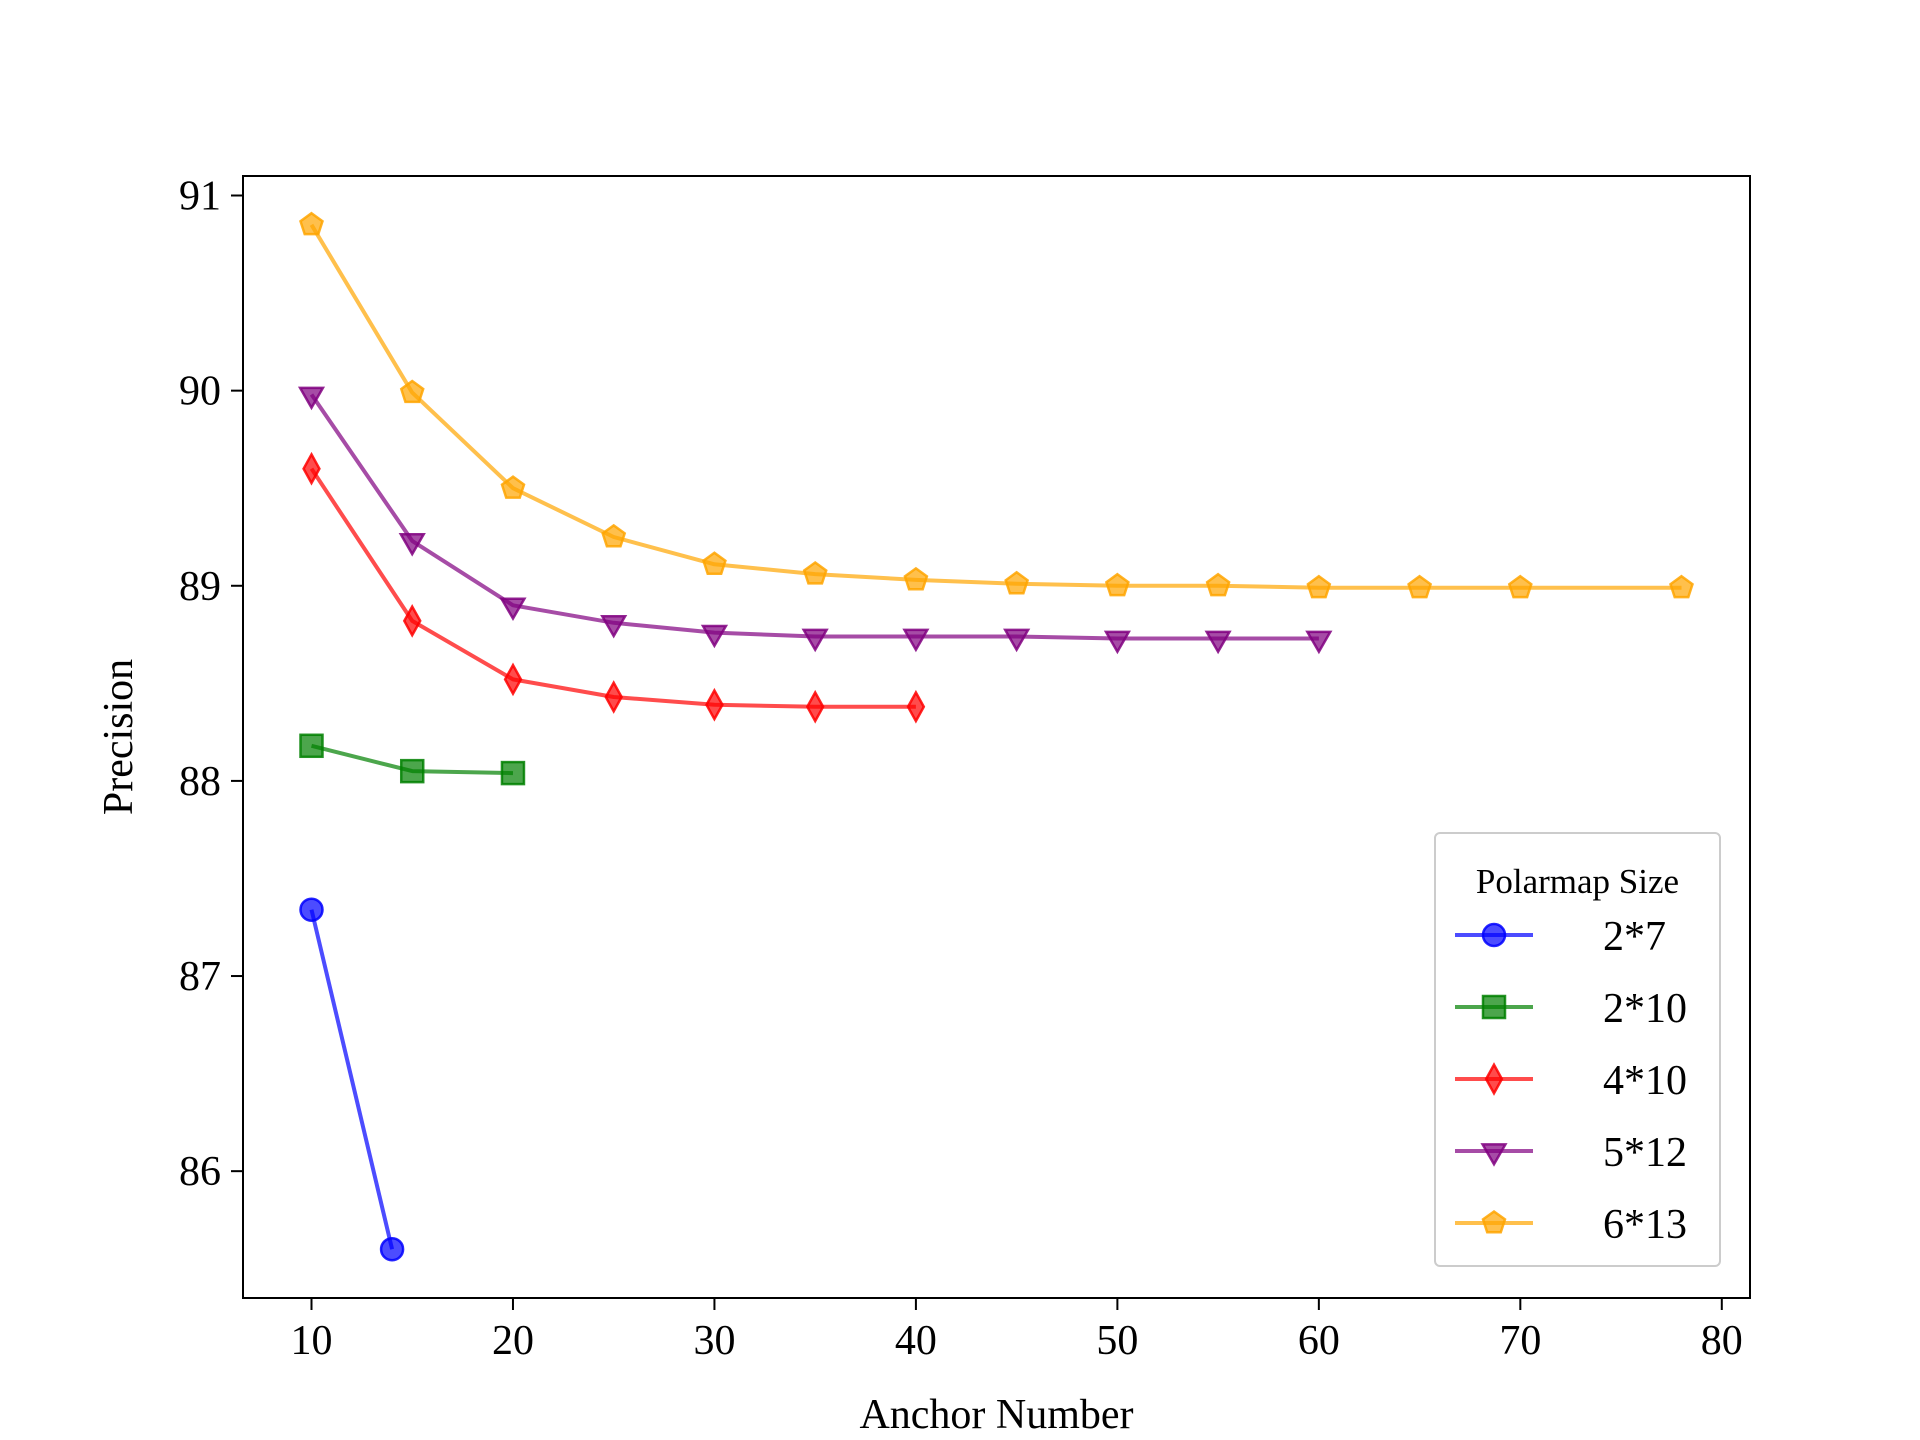 The image size is (1920, 1440). Describe the element at coordinates (1634, 937) in the screenshot. I see `legend-label: 2*7` at that location.